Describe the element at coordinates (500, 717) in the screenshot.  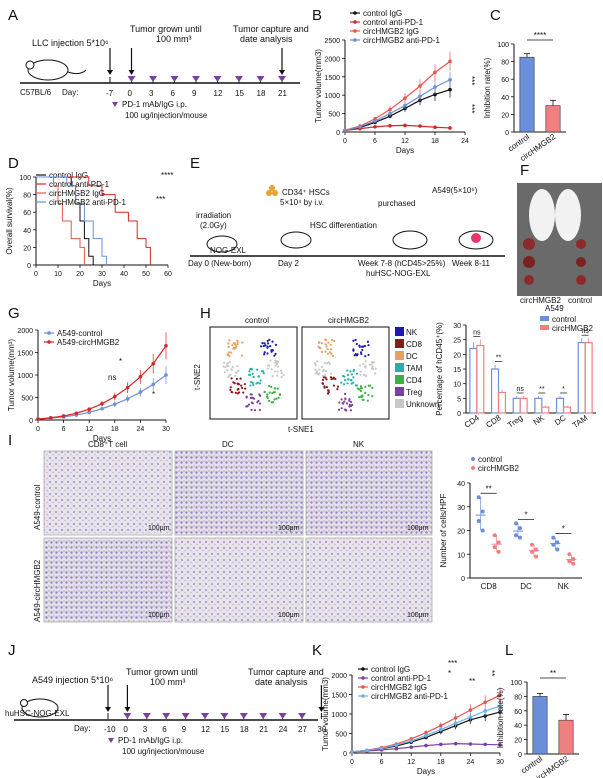
I see `chart-l-y-label: Inhibition rate(%)` at that location.